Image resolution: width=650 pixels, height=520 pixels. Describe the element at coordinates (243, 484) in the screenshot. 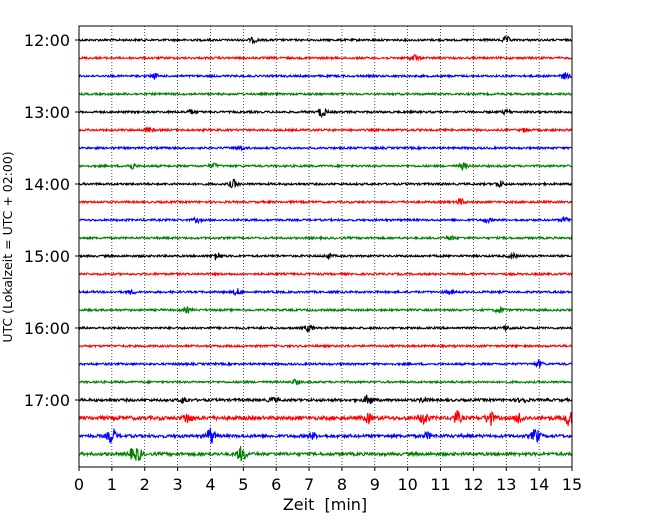

I see `x-tick-label: 5` at that location.